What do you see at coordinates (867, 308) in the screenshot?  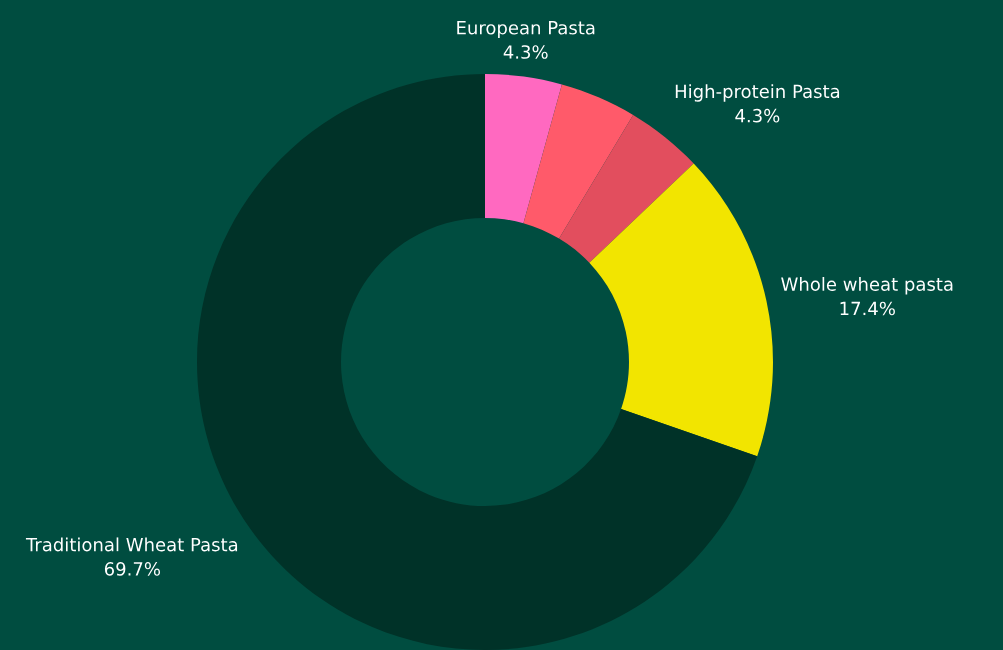 I see `data-label: 17.4%` at bounding box center [867, 308].